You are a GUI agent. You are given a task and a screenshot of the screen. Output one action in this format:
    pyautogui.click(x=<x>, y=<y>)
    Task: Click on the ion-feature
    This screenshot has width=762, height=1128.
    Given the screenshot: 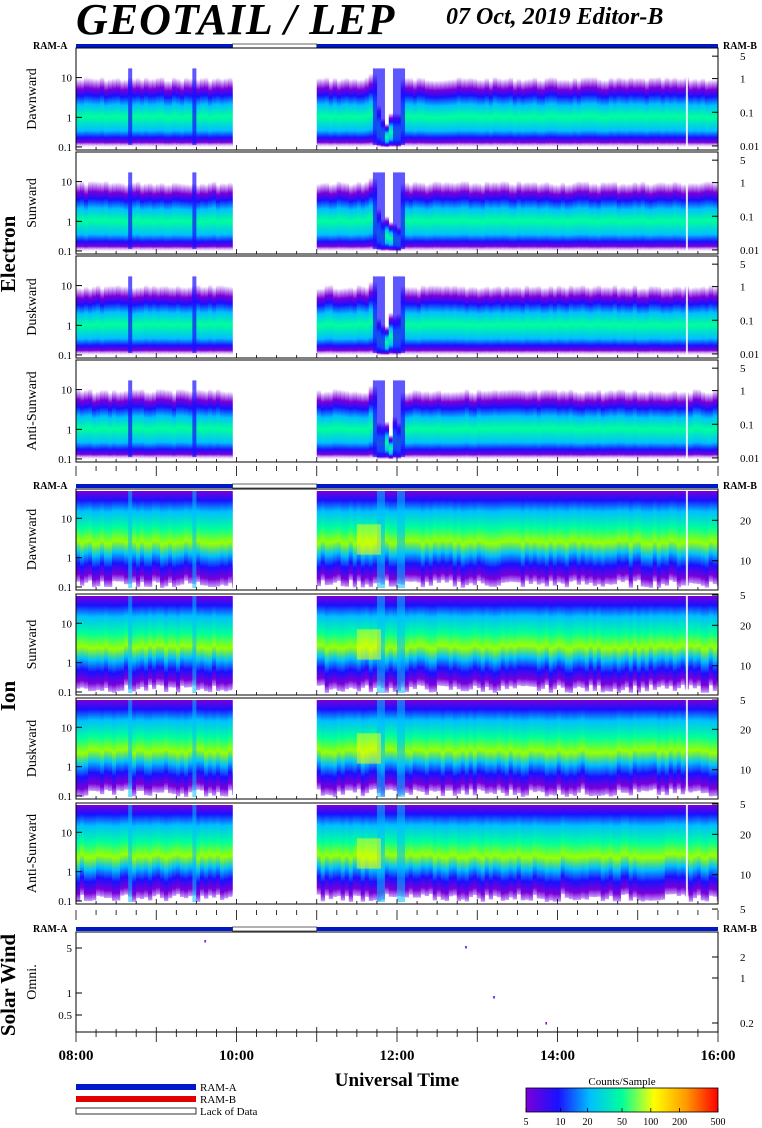 What is the action you would take?
    pyautogui.click(x=194, y=644)
    